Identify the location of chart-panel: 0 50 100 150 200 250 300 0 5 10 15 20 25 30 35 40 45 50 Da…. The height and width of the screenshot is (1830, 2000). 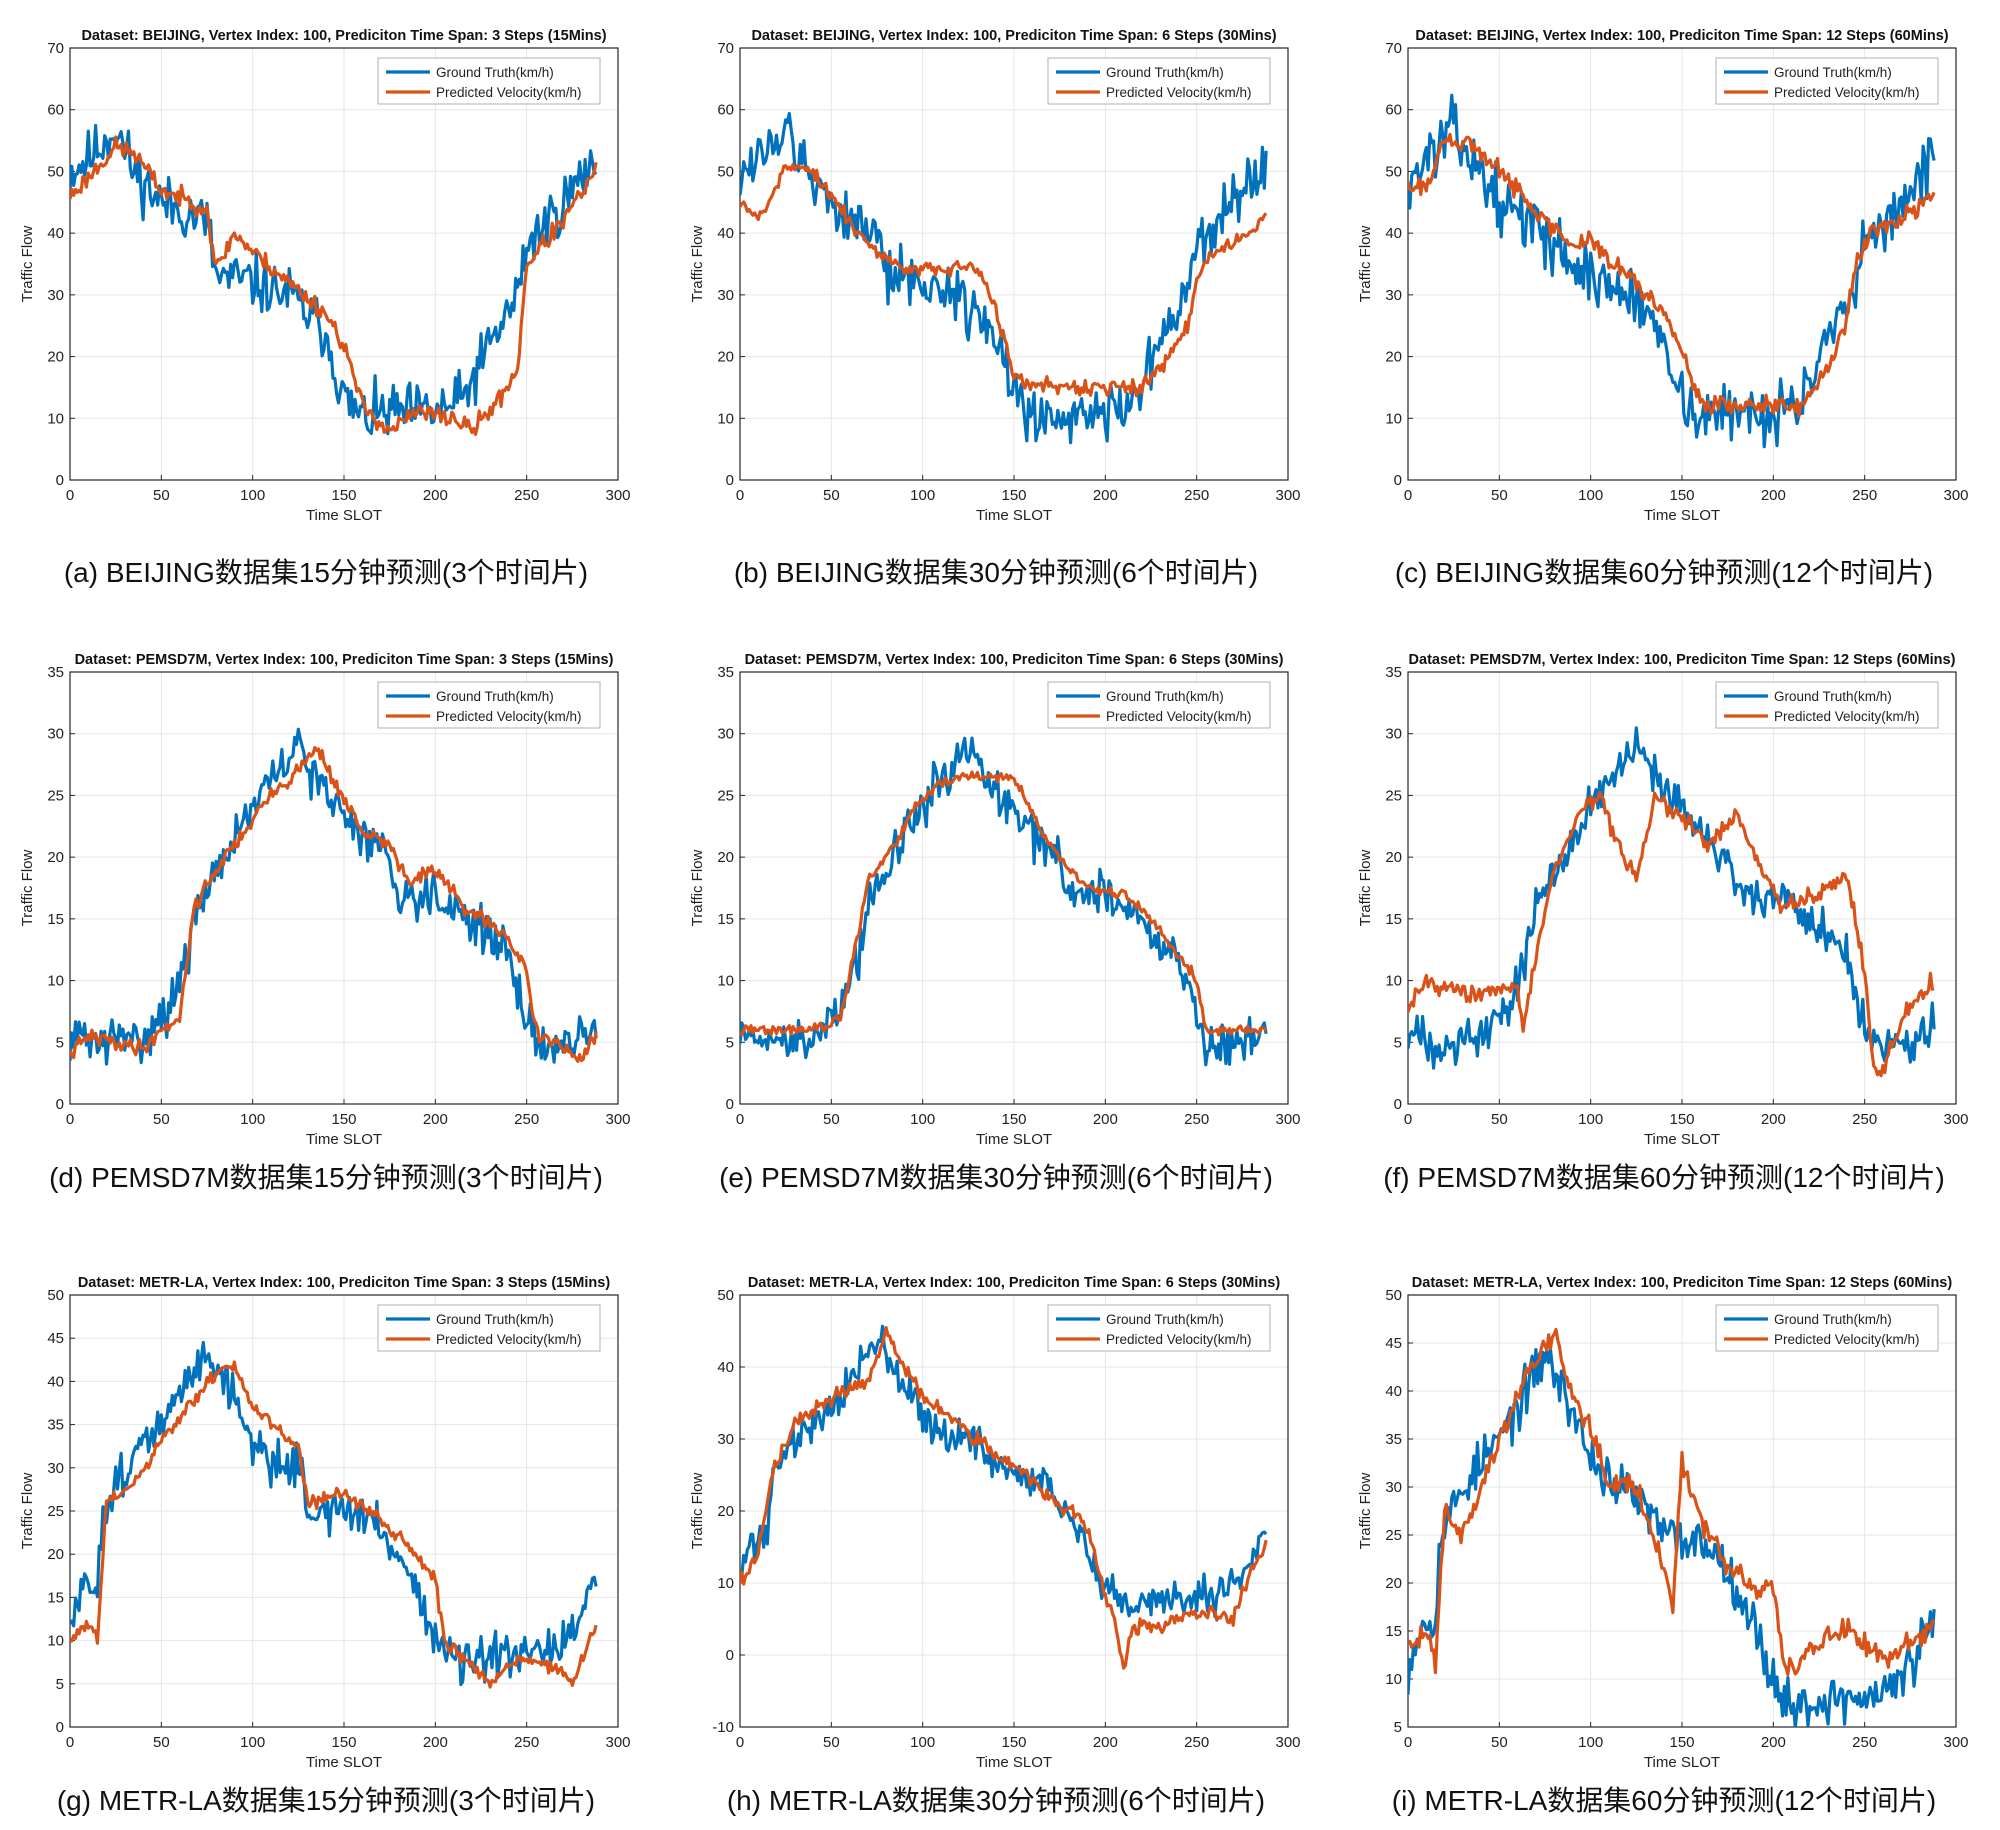
(325, 1545).